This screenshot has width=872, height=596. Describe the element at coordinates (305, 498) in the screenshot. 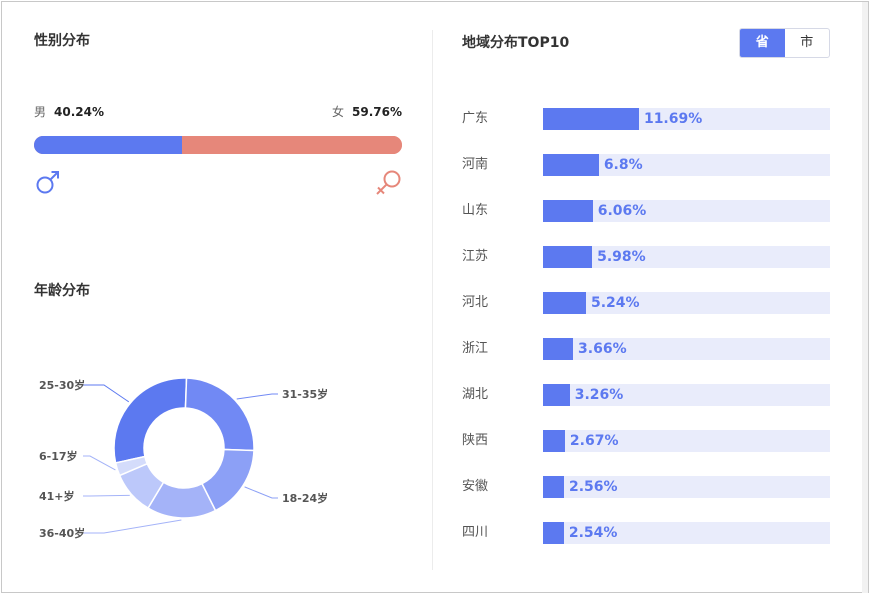

I see `donut-label: 18-24岁` at that location.